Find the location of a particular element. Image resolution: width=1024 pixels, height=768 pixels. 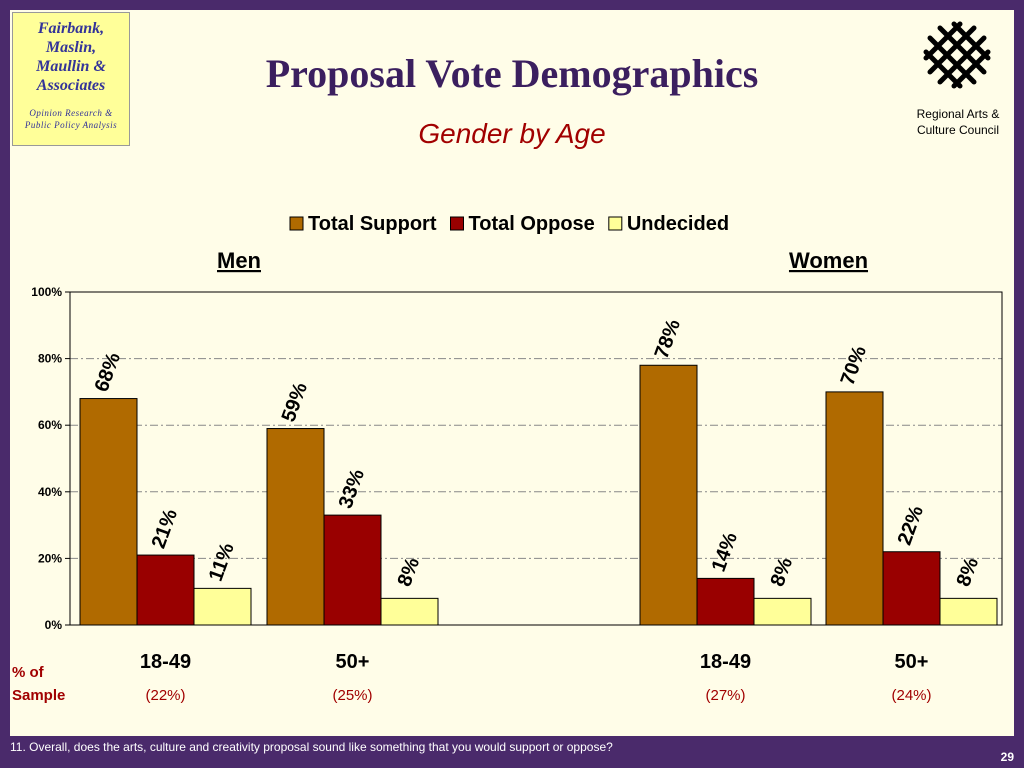

sample-label: Sample is located at coordinates (38, 695).